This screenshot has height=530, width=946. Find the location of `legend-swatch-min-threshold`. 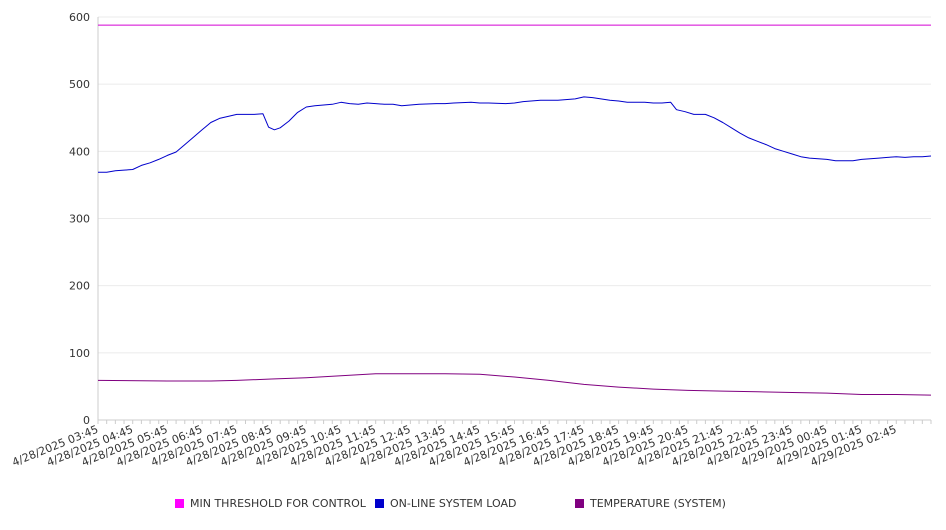

legend-swatch-min-threshold is located at coordinates (179, 503).